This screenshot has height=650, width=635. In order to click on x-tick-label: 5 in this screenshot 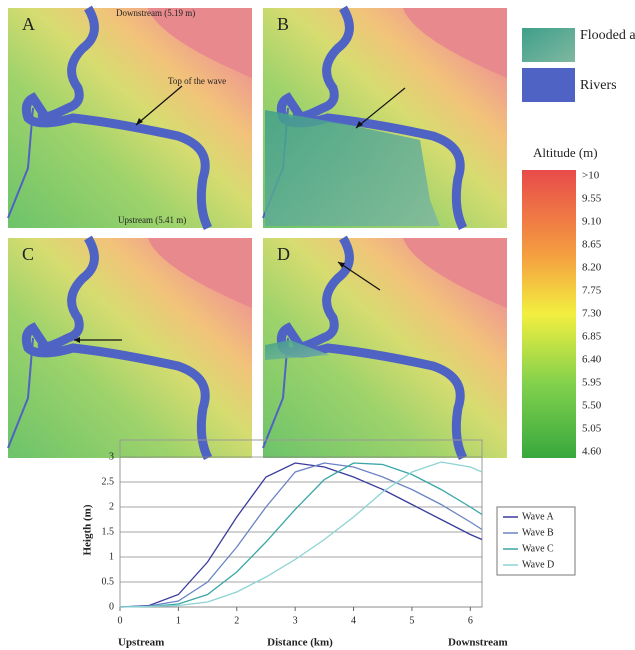, I will do `click(411, 620)`.